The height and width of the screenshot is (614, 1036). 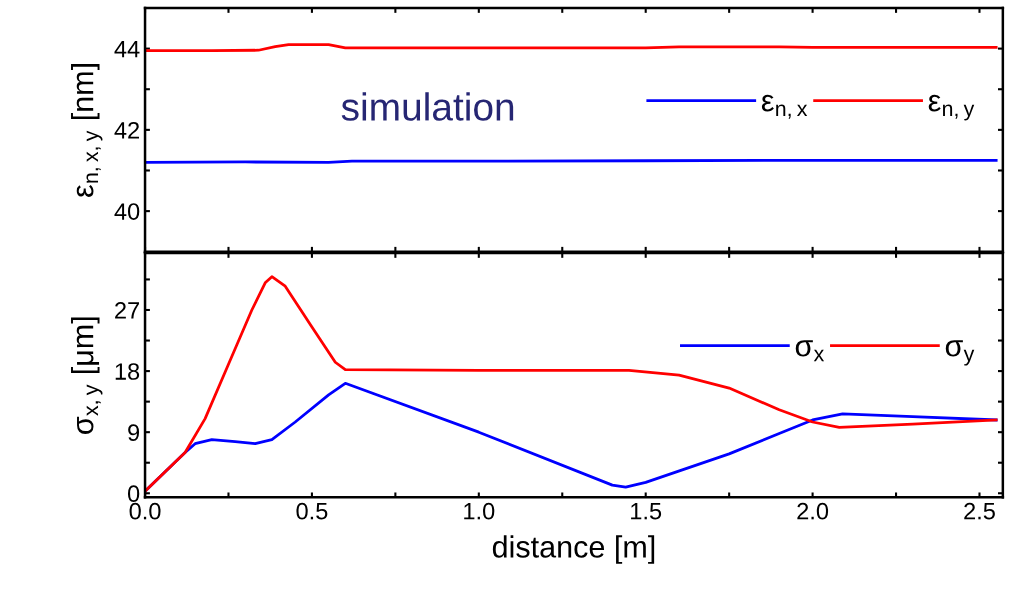 I want to click on line-series, so click(x=571, y=48).